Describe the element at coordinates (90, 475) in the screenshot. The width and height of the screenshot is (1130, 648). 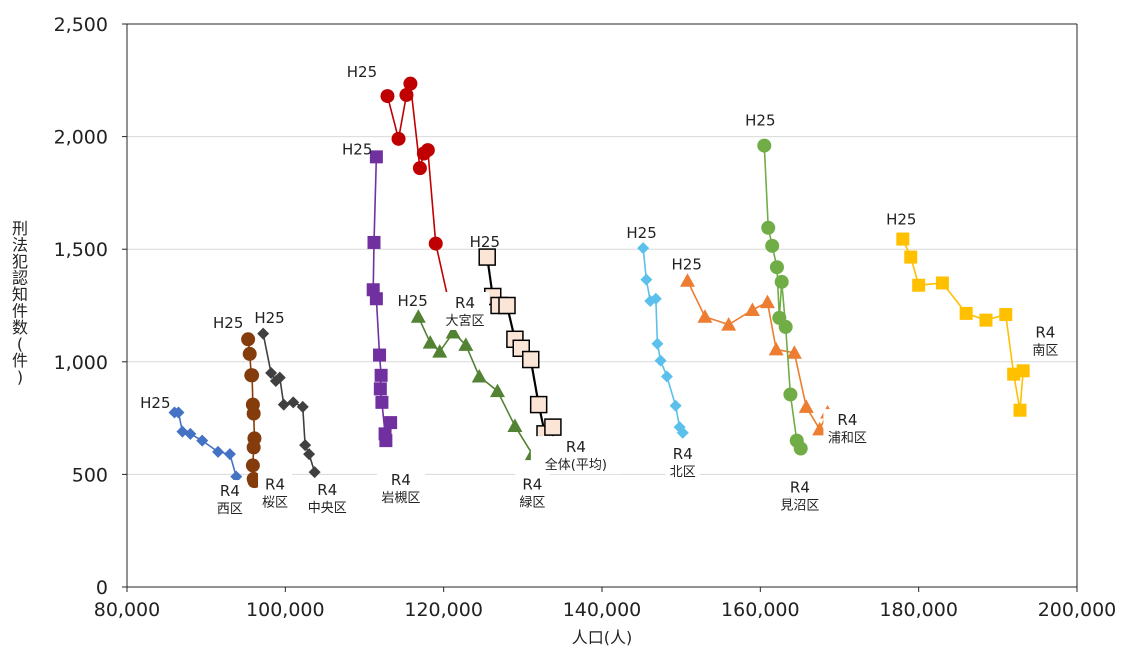
I see `y-tick-label: 500` at that location.